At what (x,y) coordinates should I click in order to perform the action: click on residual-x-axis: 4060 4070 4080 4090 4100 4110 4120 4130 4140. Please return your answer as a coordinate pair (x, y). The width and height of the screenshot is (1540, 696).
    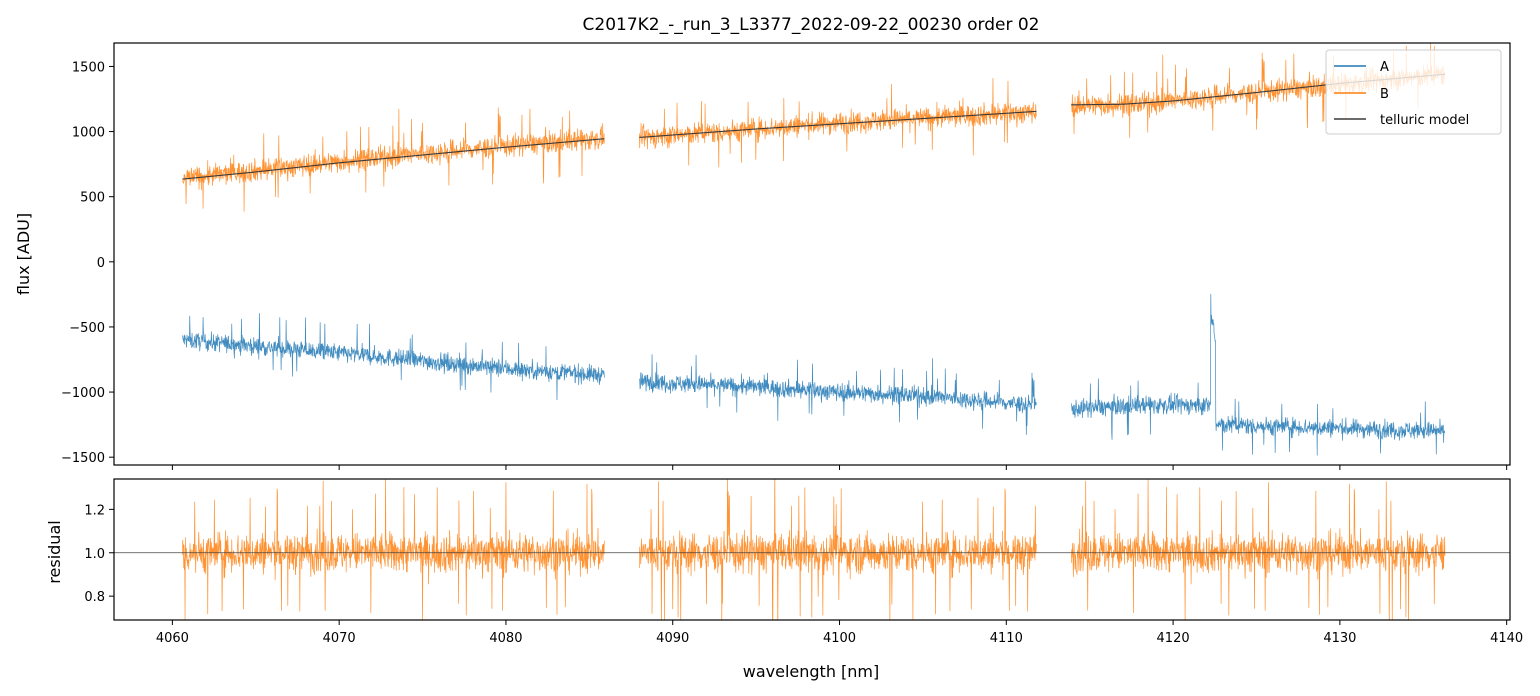
    Looking at the image, I should click on (839, 633).